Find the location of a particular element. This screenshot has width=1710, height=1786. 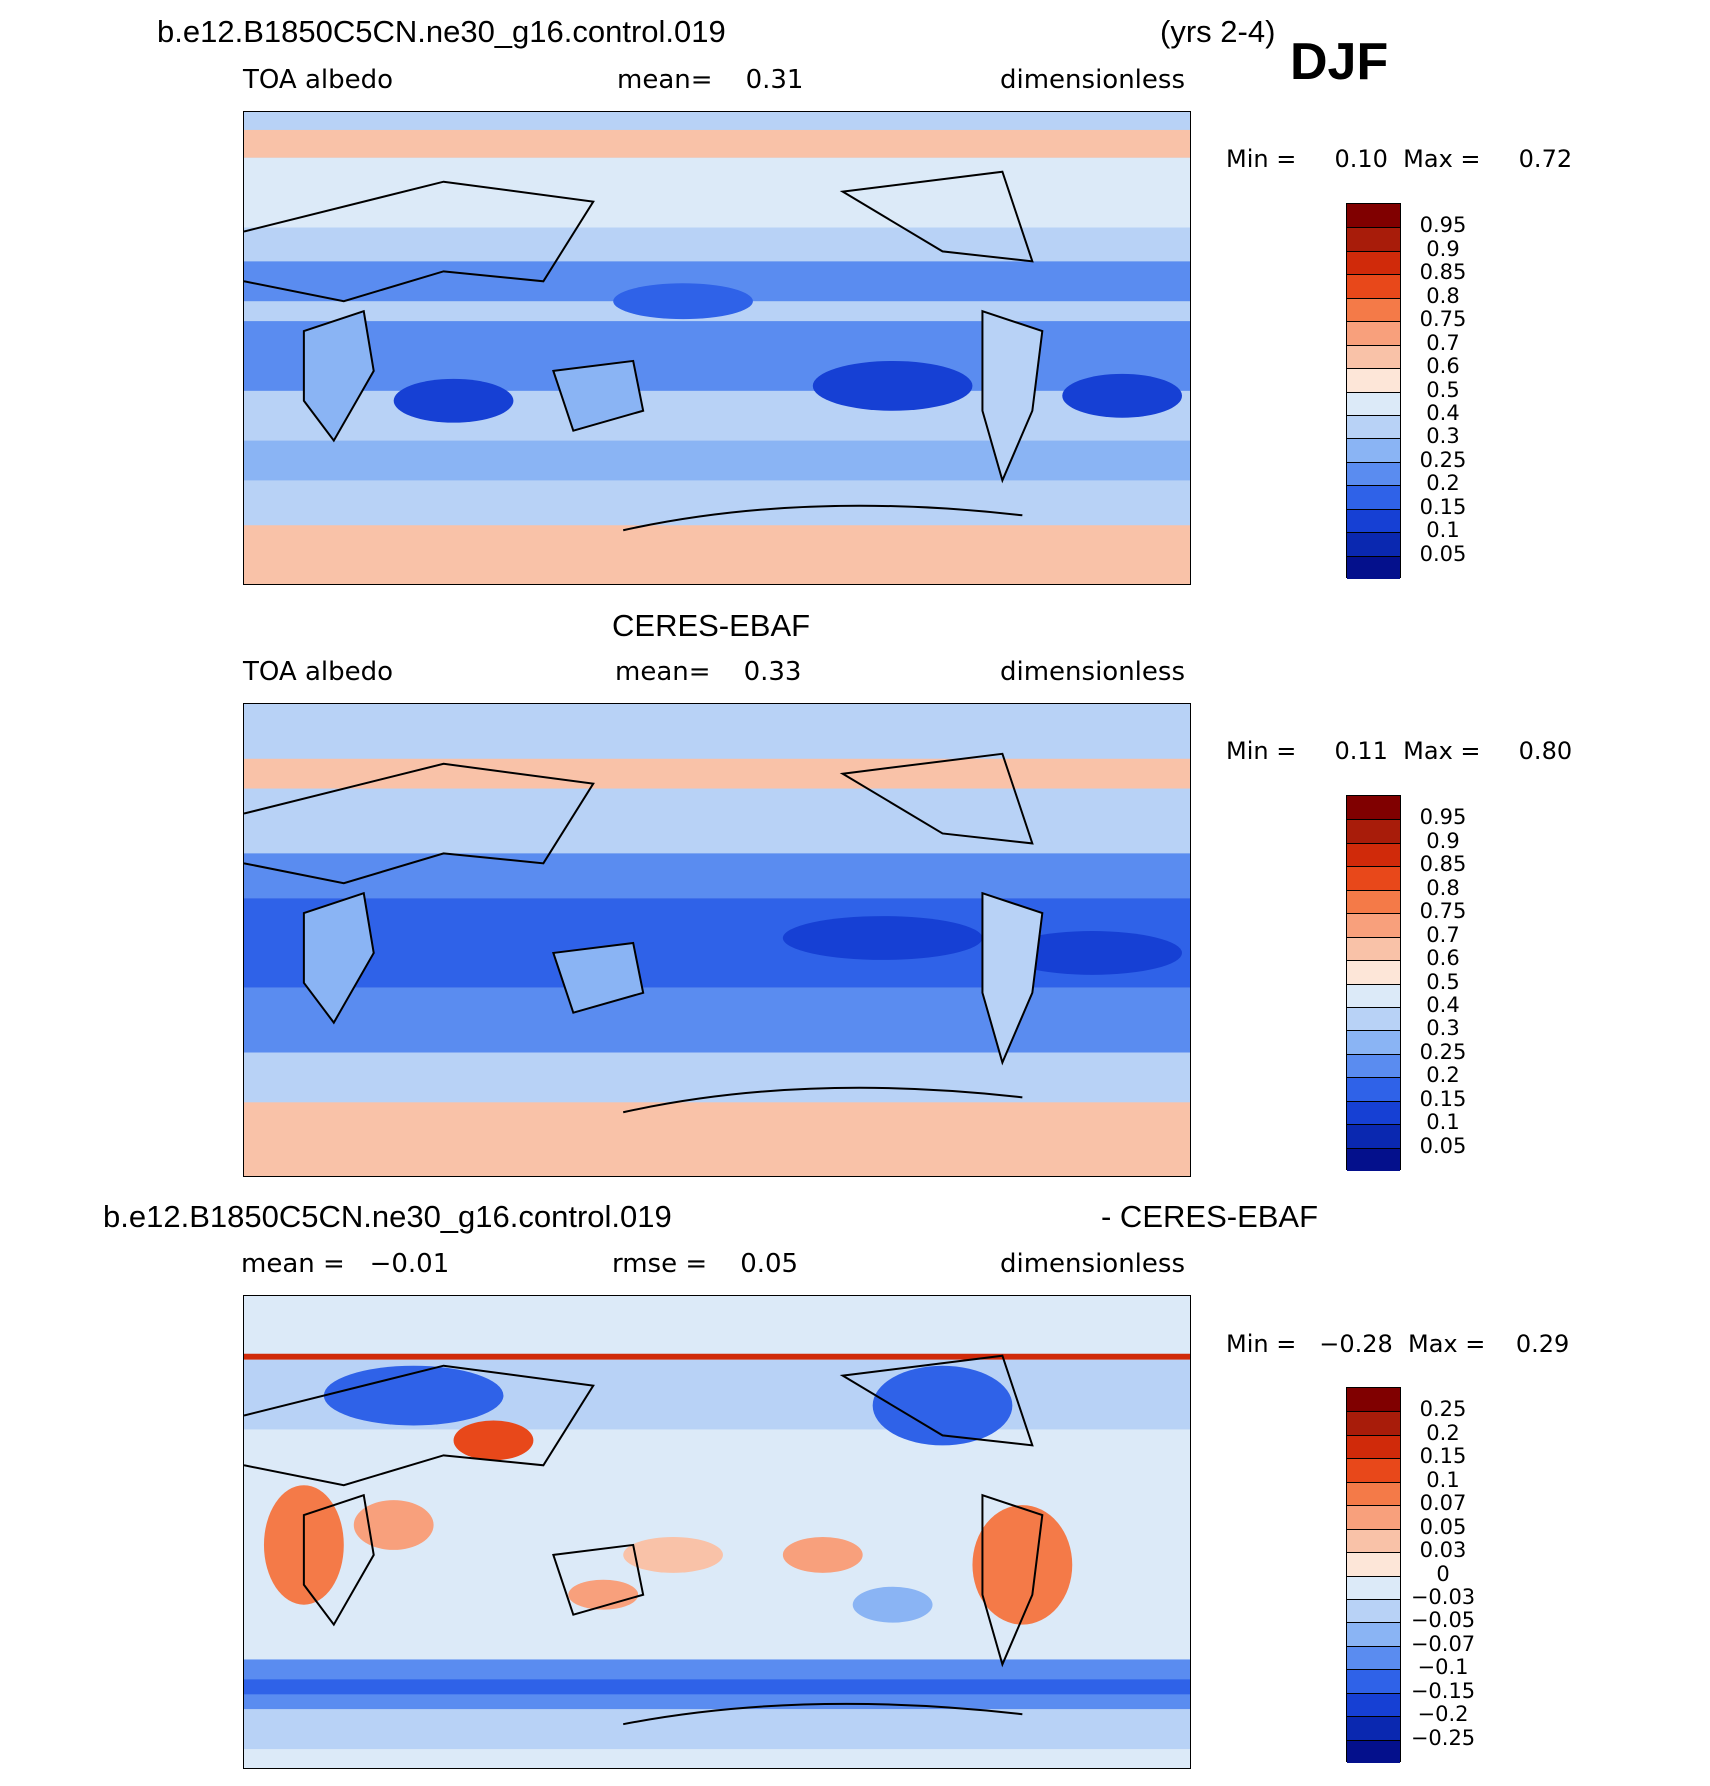

colorbar-tick-label: 0.07 is located at coordinates (1443, 1503).